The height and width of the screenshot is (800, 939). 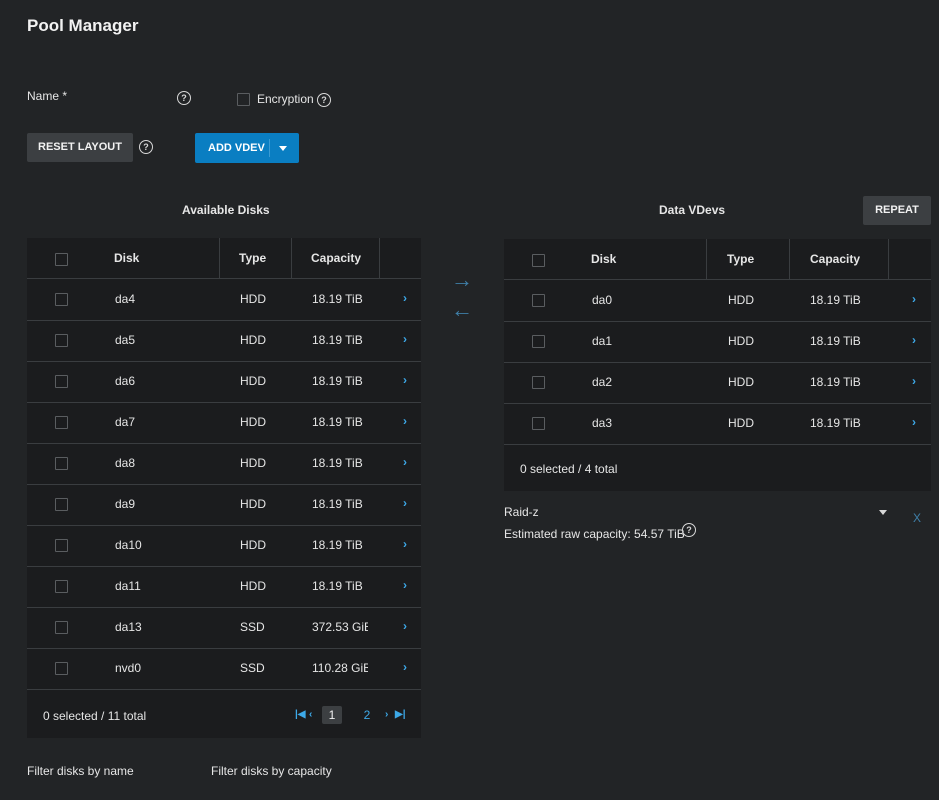 What do you see at coordinates (128, 627) in the screenshot?
I see `disk-name: da13` at bounding box center [128, 627].